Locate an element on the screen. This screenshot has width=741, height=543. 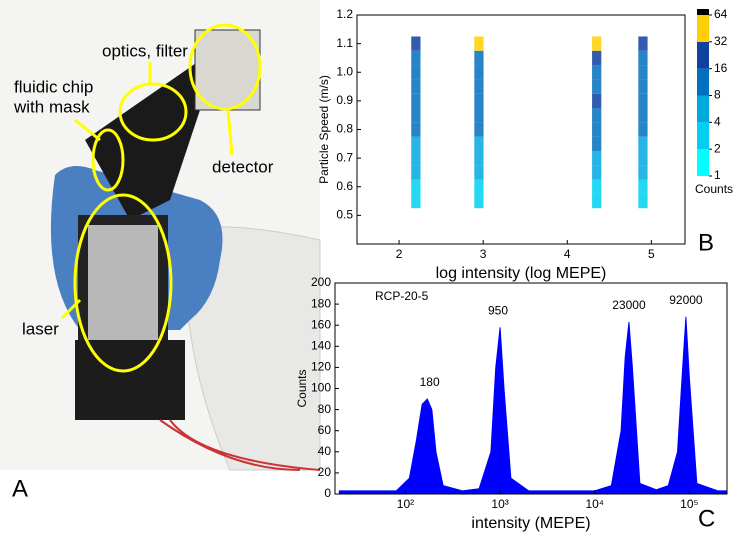
y-tick-label: 0.5 is located at coordinates (344, 215).